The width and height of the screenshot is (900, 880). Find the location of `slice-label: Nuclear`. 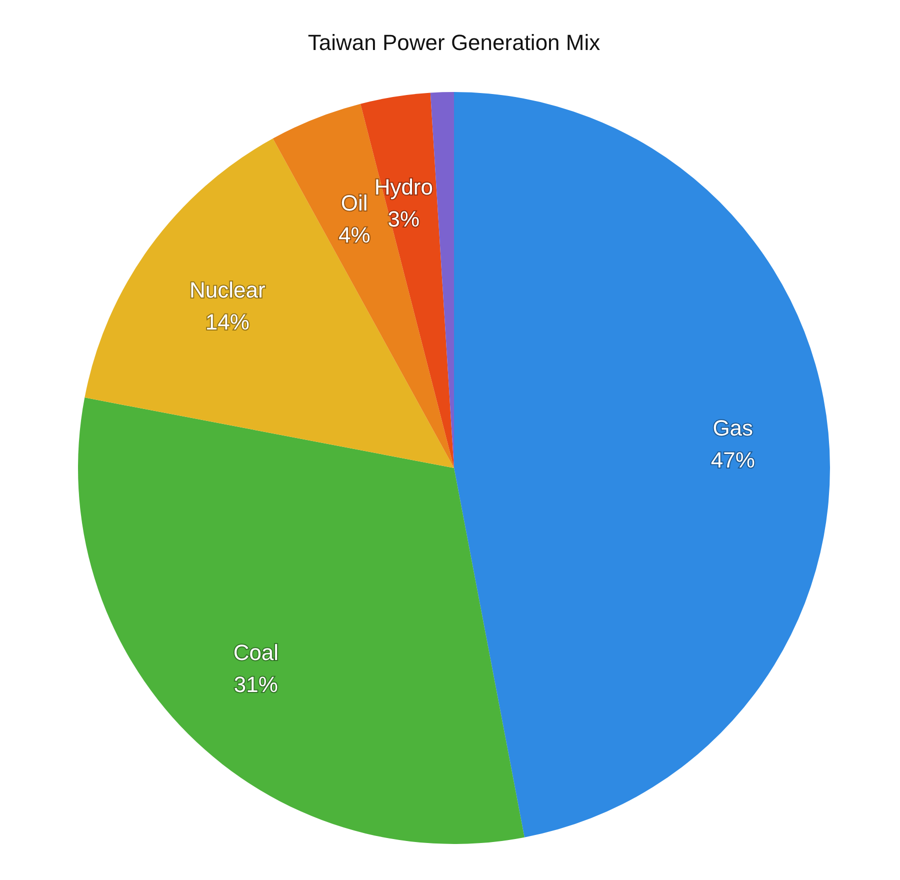

slice-label: Nuclear is located at coordinates (227, 289).